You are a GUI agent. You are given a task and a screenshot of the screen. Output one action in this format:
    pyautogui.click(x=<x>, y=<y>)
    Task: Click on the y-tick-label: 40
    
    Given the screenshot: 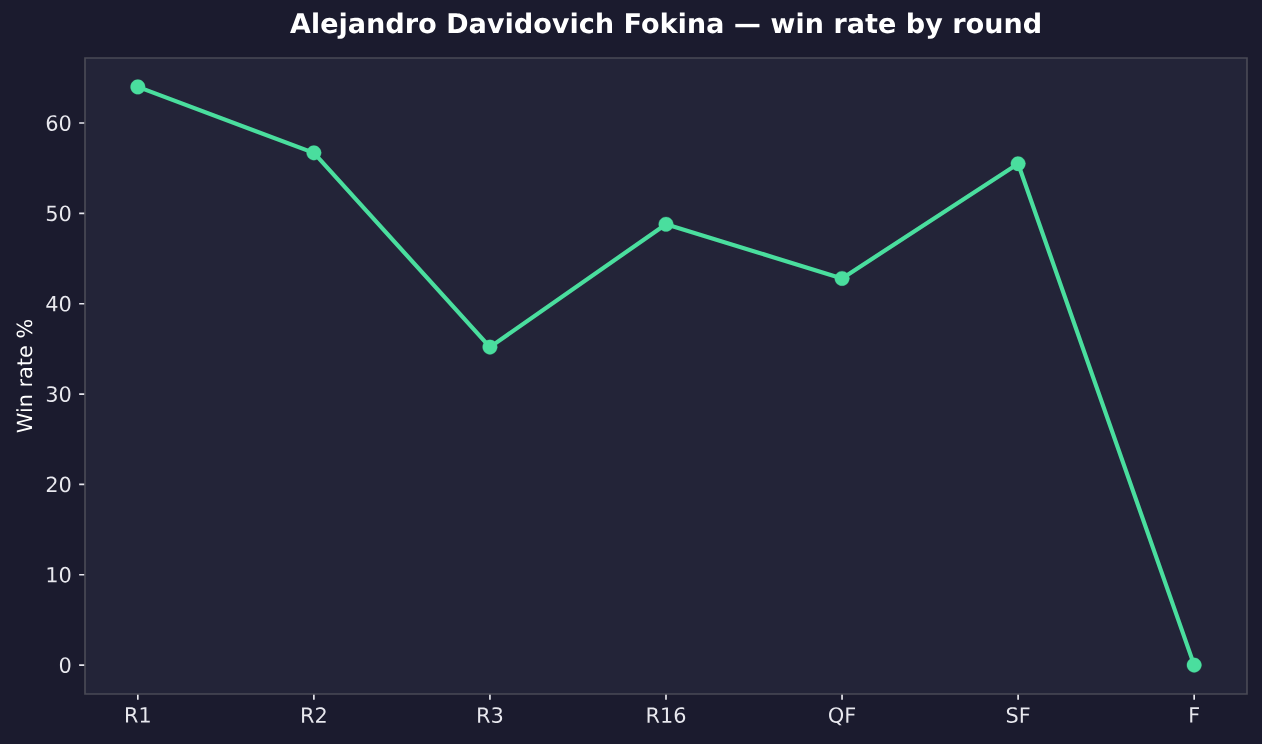 What is the action you would take?
    pyautogui.click(x=58, y=303)
    